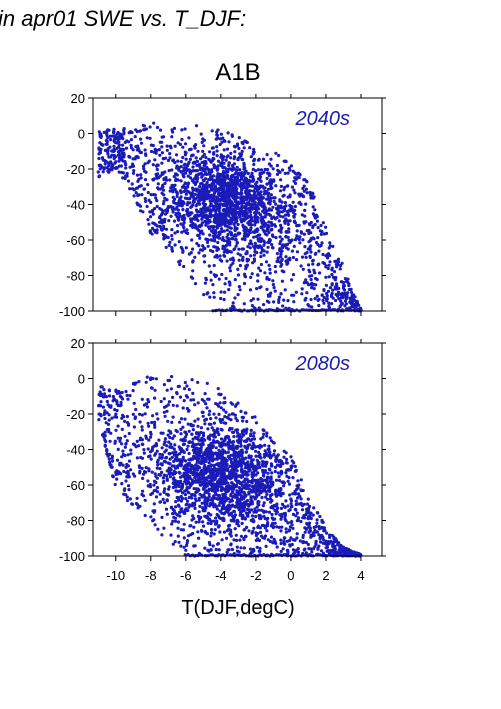 The image size is (501, 709). I want to click on y-tick-label: -100, so click(72, 311).